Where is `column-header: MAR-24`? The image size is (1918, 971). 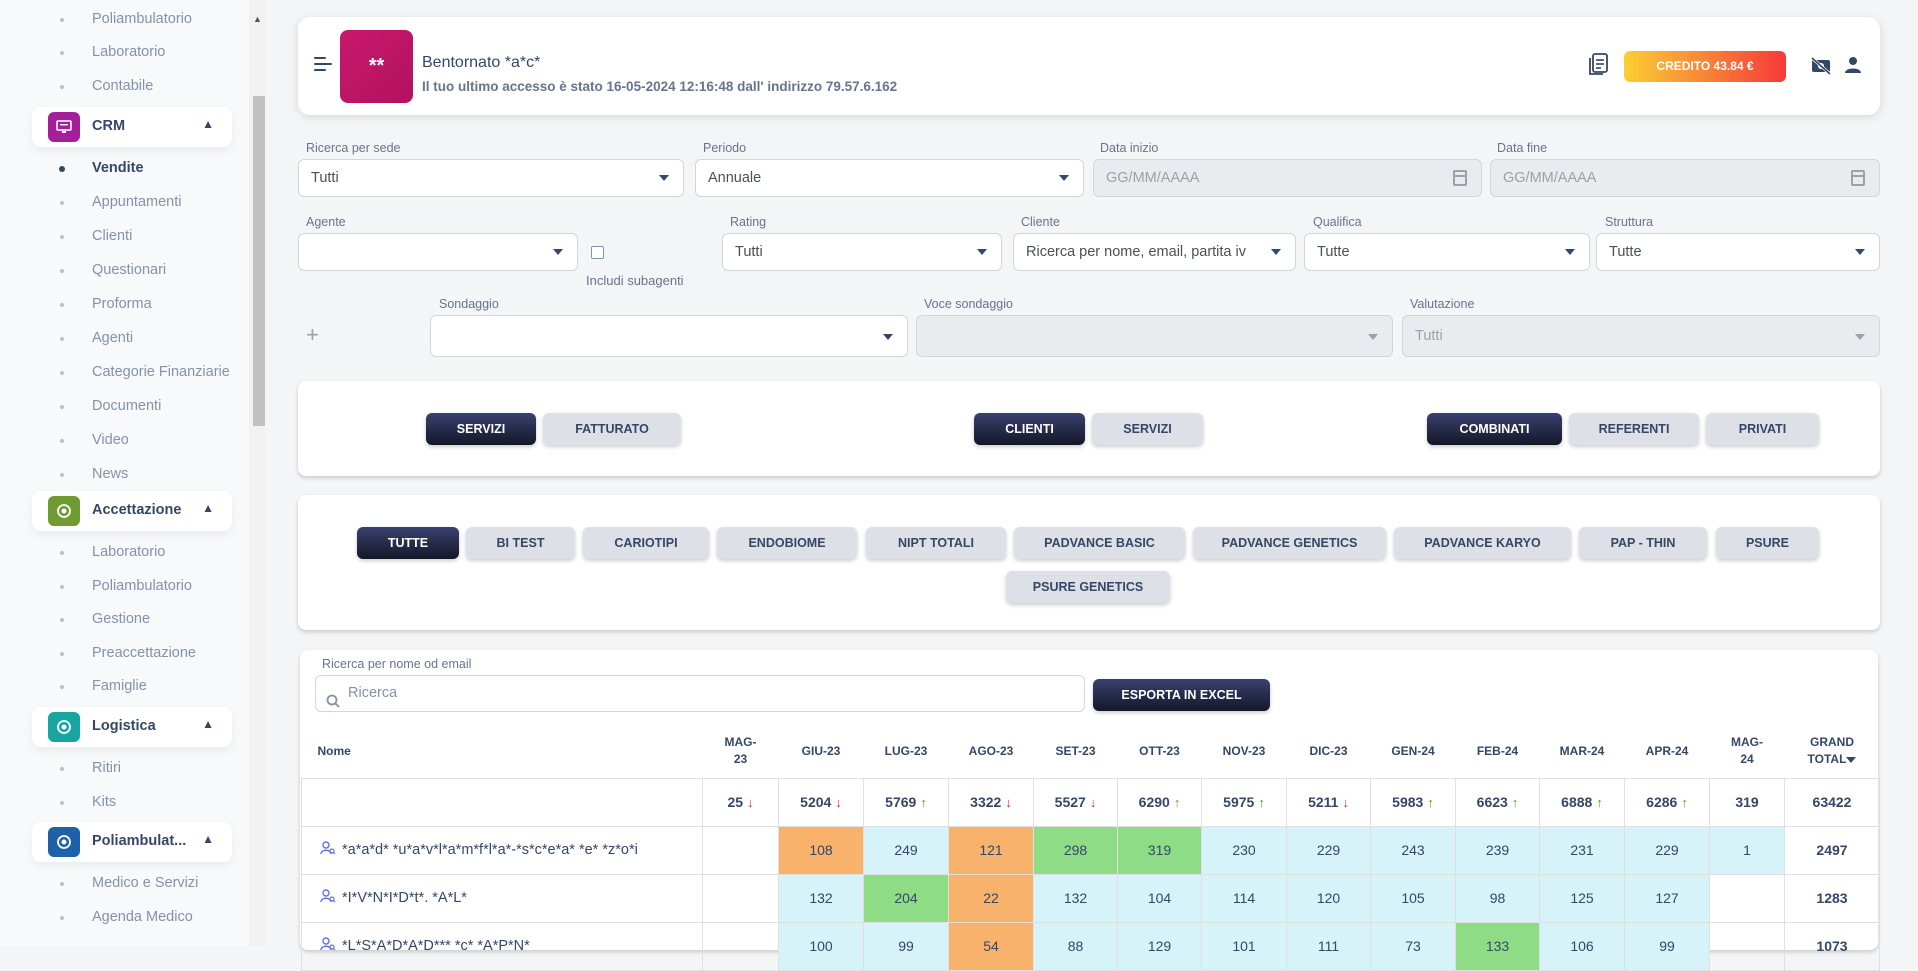 column-header: MAR-24 is located at coordinates (1582, 751).